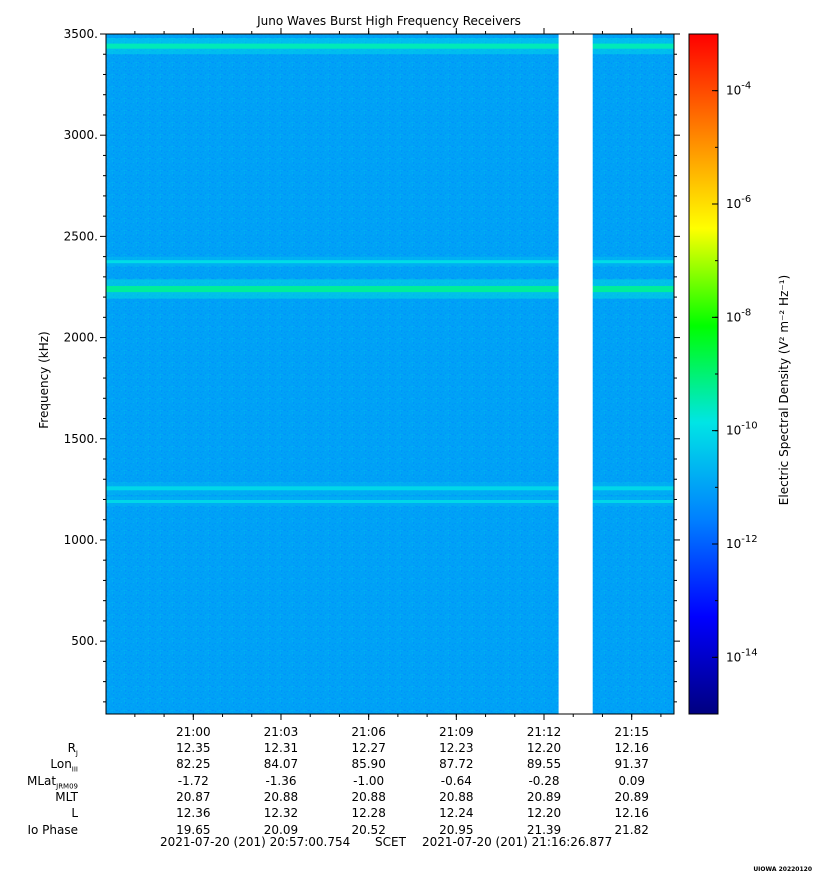  I want to click on colorbar-tick-label-2: 10⁻⁸, so click(738, 315).